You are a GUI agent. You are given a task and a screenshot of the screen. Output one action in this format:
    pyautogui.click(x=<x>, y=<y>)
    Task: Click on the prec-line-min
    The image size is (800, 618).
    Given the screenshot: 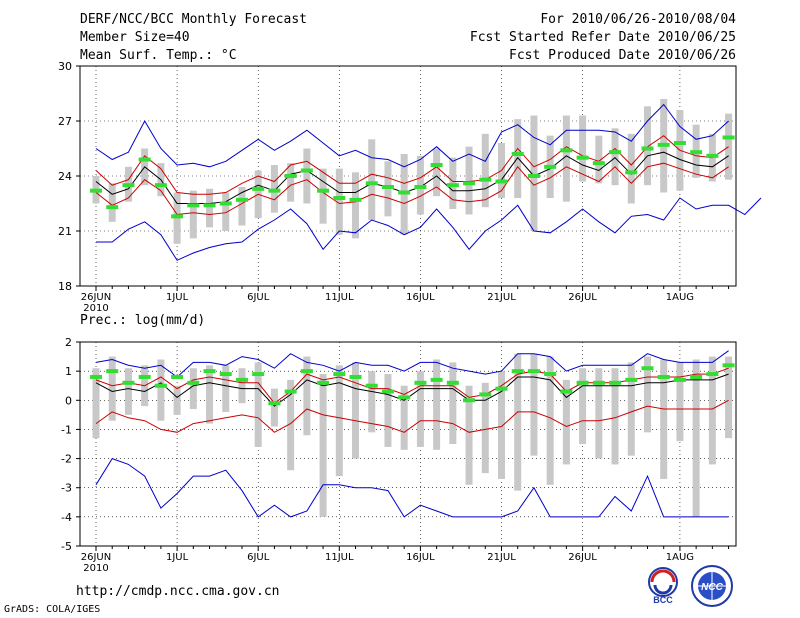 What is the action you would take?
    pyautogui.click(x=412, y=487)
    